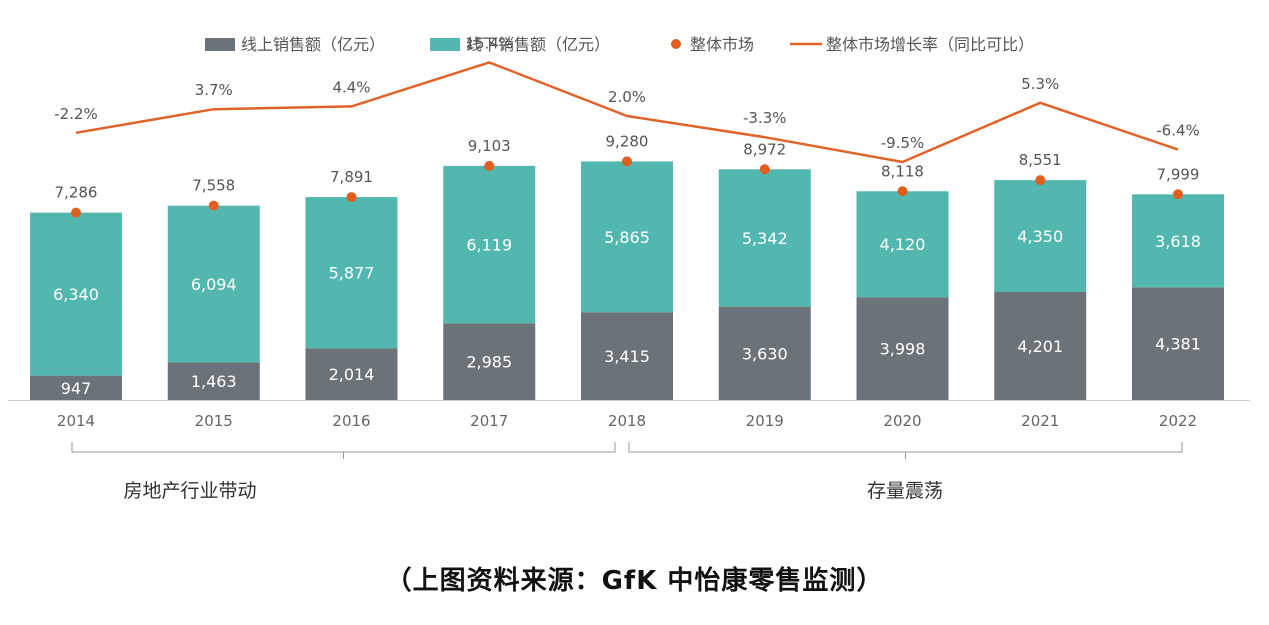 This screenshot has width=1269, height=625. I want to click on bar-online-label-2017: 2,985, so click(489, 362).